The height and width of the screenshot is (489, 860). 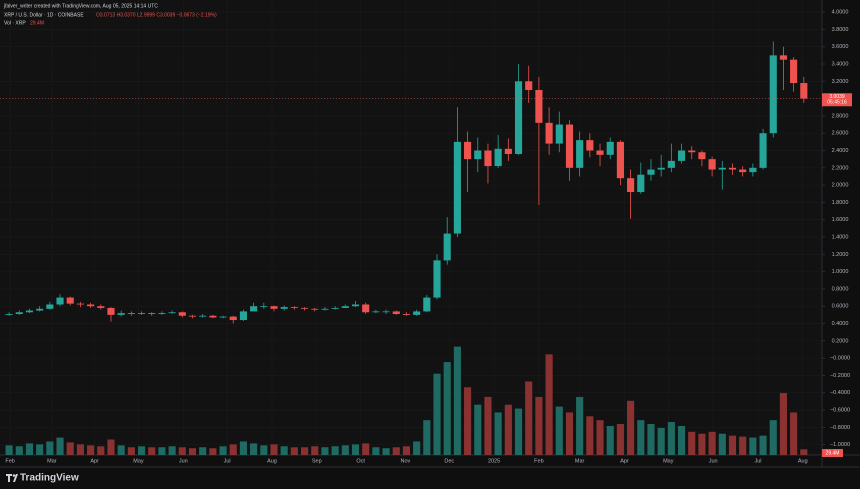 I want to click on x-tick-label: Nov, so click(x=406, y=461).